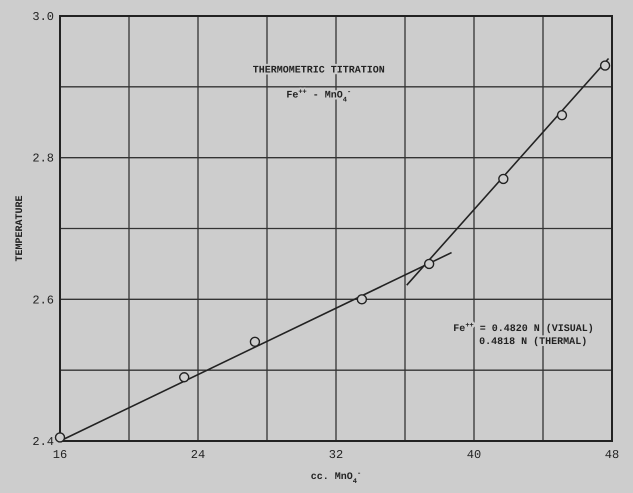 The image size is (633, 493). I want to click on y-tick-label: 2.8, so click(43, 159).